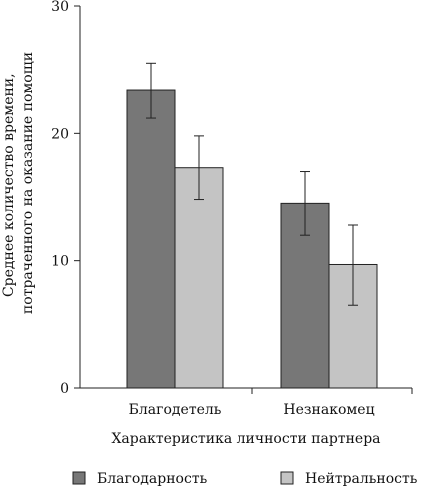 The height and width of the screenshot is (489, 430). Describe the element at coordinates (60, 262) in the screenshot. I see `y-tick-label-1: 10` at that location.